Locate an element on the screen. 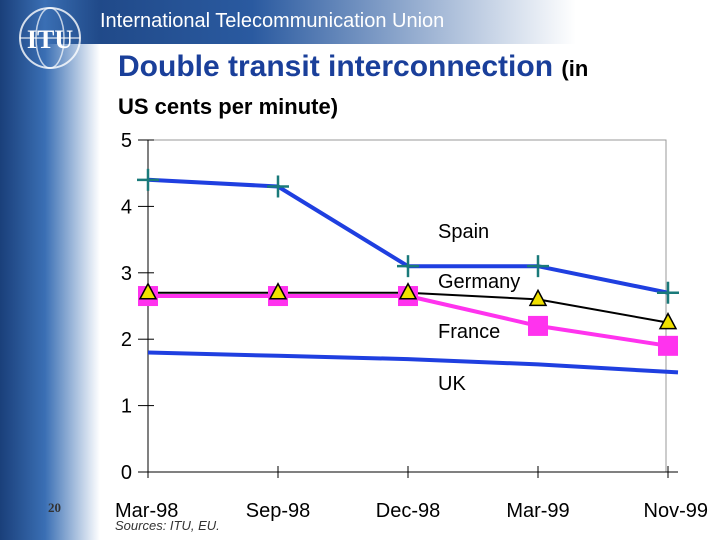  slide-title-main: Double transit interconnection is located at coordinates (336, 66).